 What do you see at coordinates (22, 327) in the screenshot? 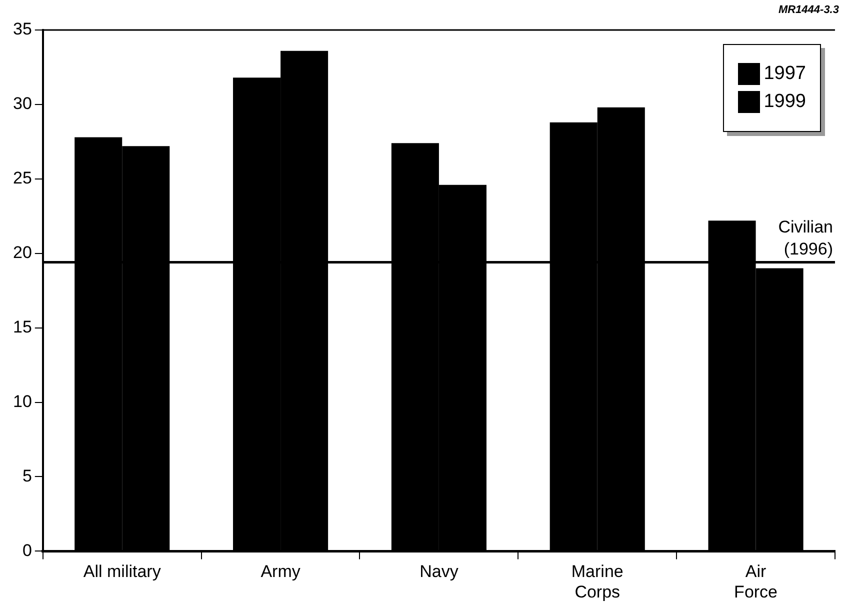
I see `y-tick-label: 15` at bounding box center [22, 327].